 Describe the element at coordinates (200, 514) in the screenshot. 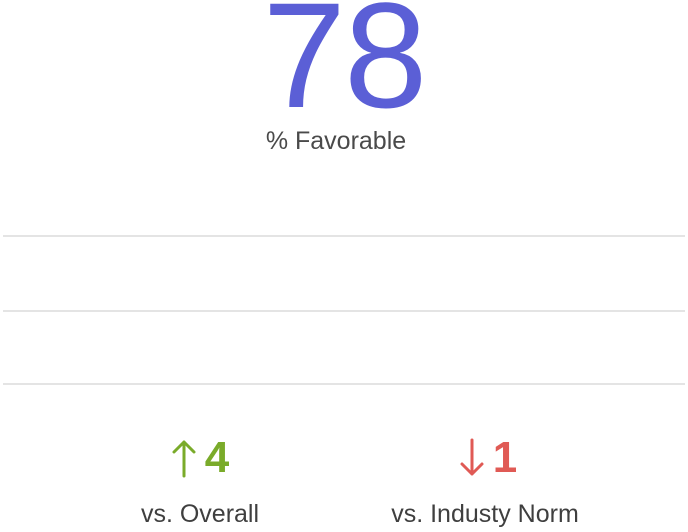

I see `comparison-overall-caption: vs. Overall` at that location.